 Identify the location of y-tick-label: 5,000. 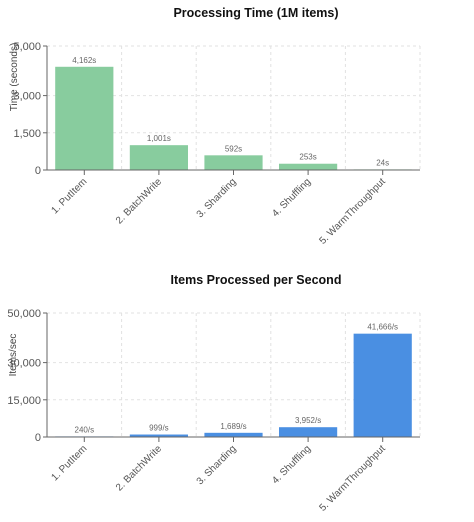
(27, 47).